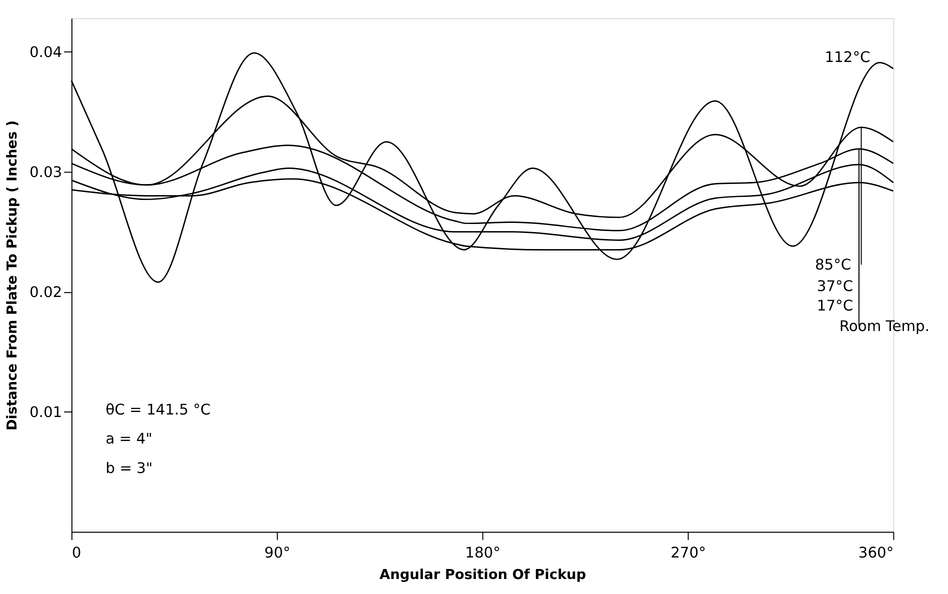 This screenshot has height=594, width=948. What do you see at coordinates (45, 293) in the screenshot?
I see `y-tick-label: 0.02` at bounding box center [45, 293].